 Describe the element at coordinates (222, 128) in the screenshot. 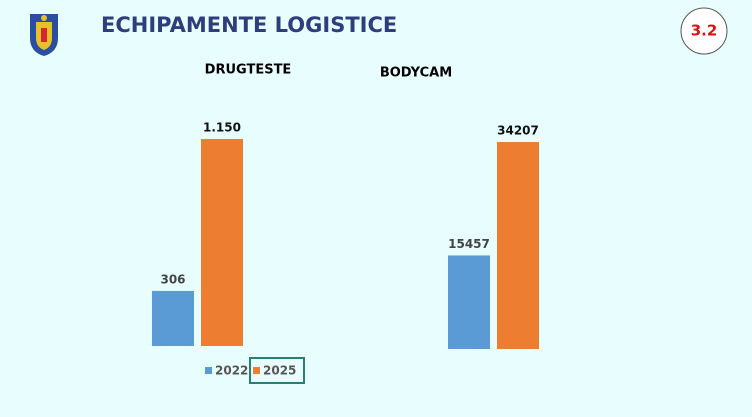

I see `value-label: 1.150` at that location.